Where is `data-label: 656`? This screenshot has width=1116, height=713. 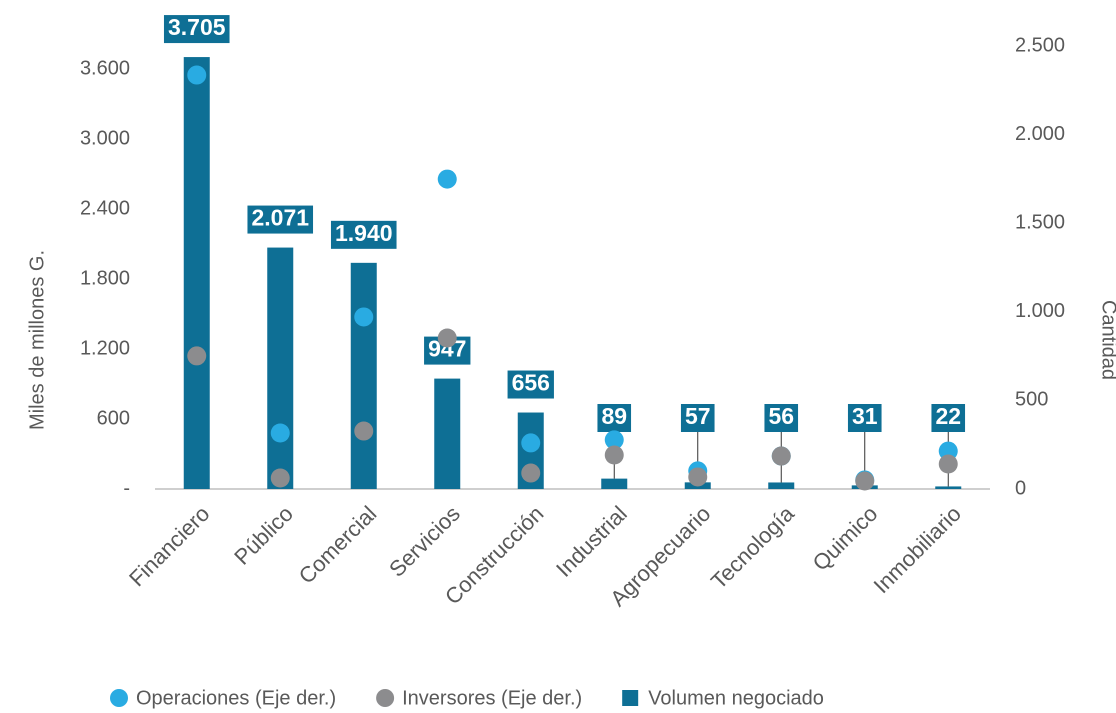 data-label: 656 is located at coordinates (531, 383).